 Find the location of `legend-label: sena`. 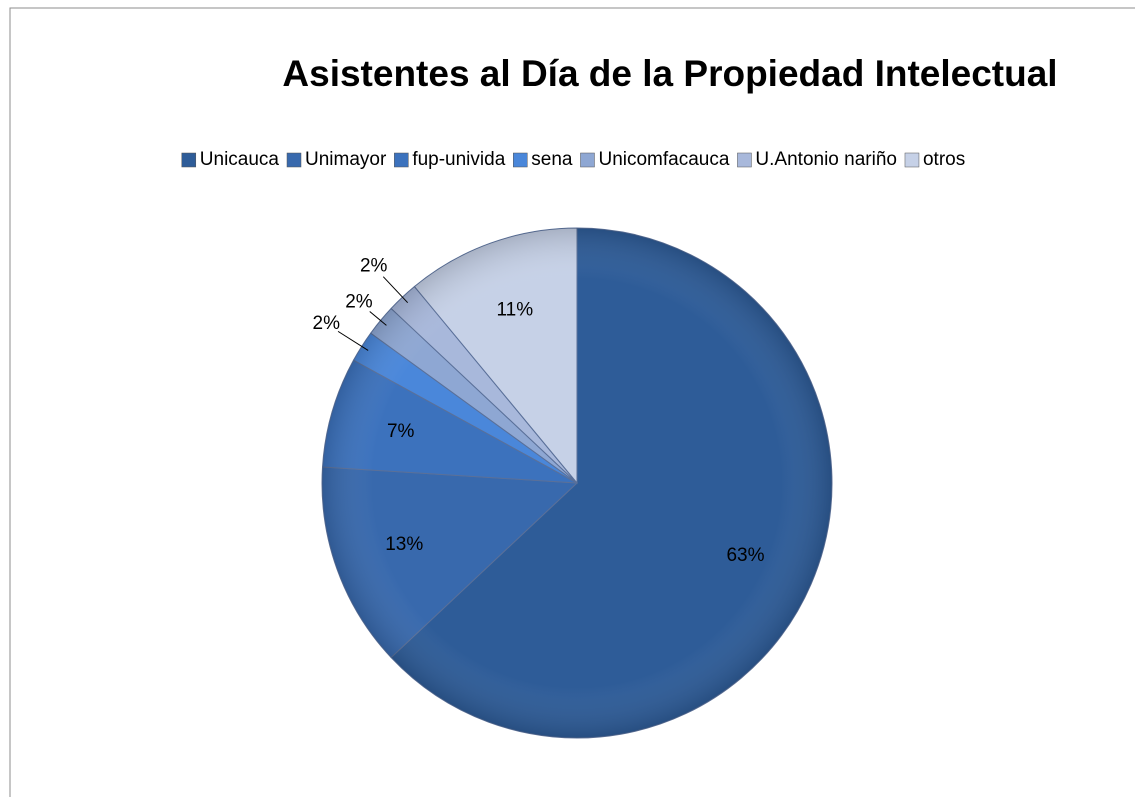

legend-label: sena is located at coordinates (552, 159).